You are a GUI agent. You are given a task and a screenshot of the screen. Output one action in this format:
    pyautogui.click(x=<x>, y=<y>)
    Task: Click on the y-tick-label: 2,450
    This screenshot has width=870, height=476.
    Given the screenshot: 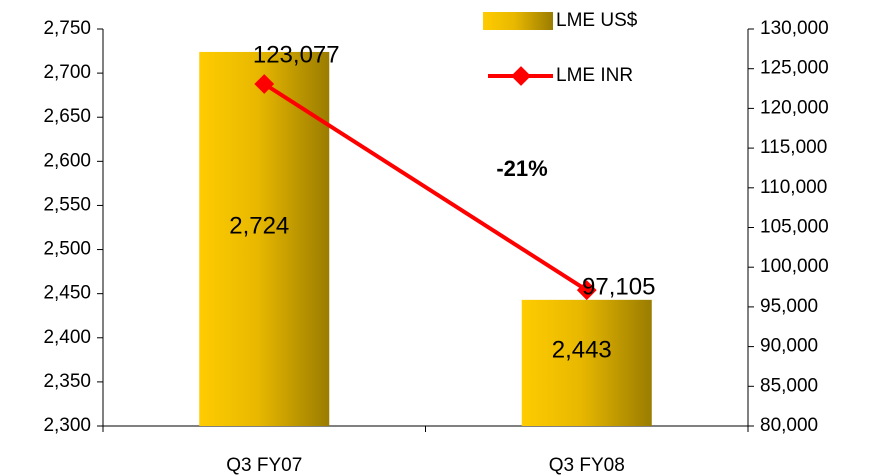 What is the action you would take?
    pyautogui.click(x=67, y=293)
    